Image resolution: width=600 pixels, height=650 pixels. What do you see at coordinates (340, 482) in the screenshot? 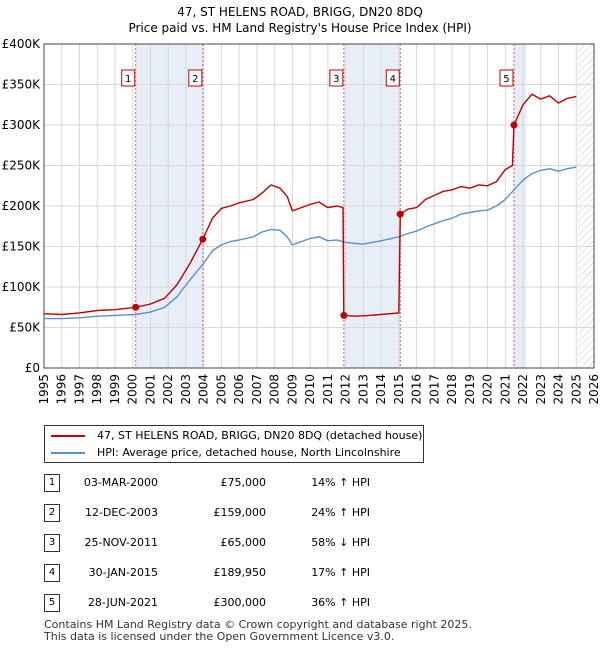
I see `sale-hpi-diff: 14% ↑ HPI` at bounding box center [340, 482].